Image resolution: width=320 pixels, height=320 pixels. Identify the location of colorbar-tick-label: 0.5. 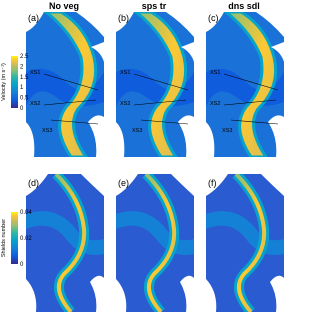
(24, 99).